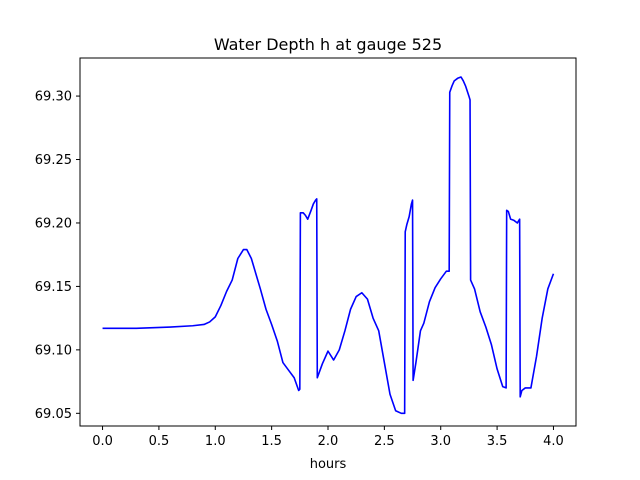 This screenshot has height=480, width=640. Describe the element at coordinates (271, 441) in the screenshot. I see `x-tick-label: 1.5` at that location.